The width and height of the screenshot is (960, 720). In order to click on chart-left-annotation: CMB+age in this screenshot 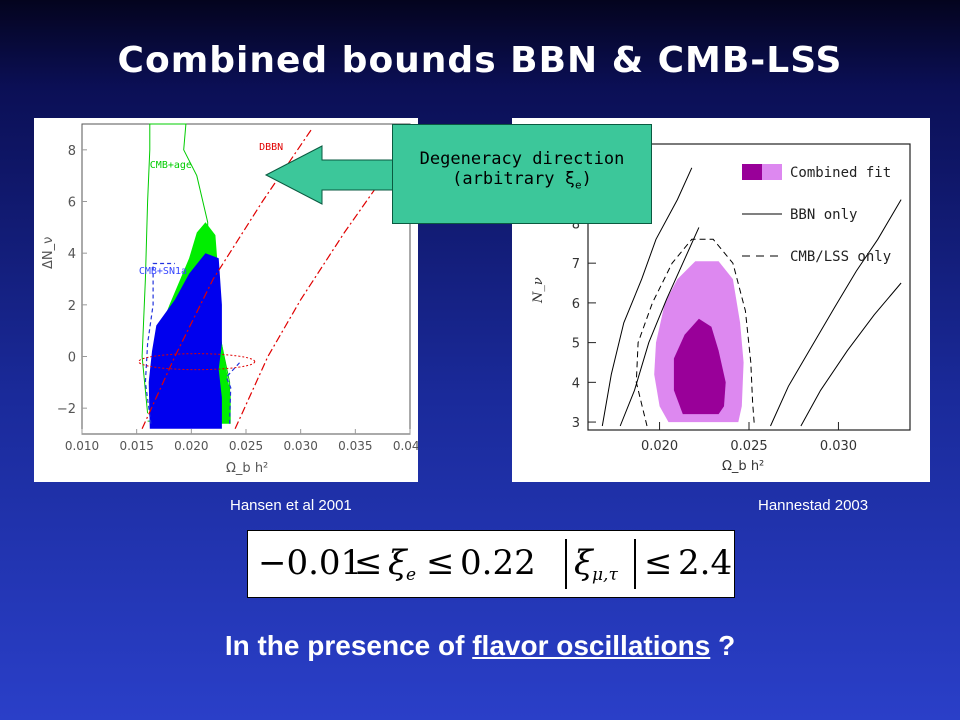, I will do `click(171, 165)`.